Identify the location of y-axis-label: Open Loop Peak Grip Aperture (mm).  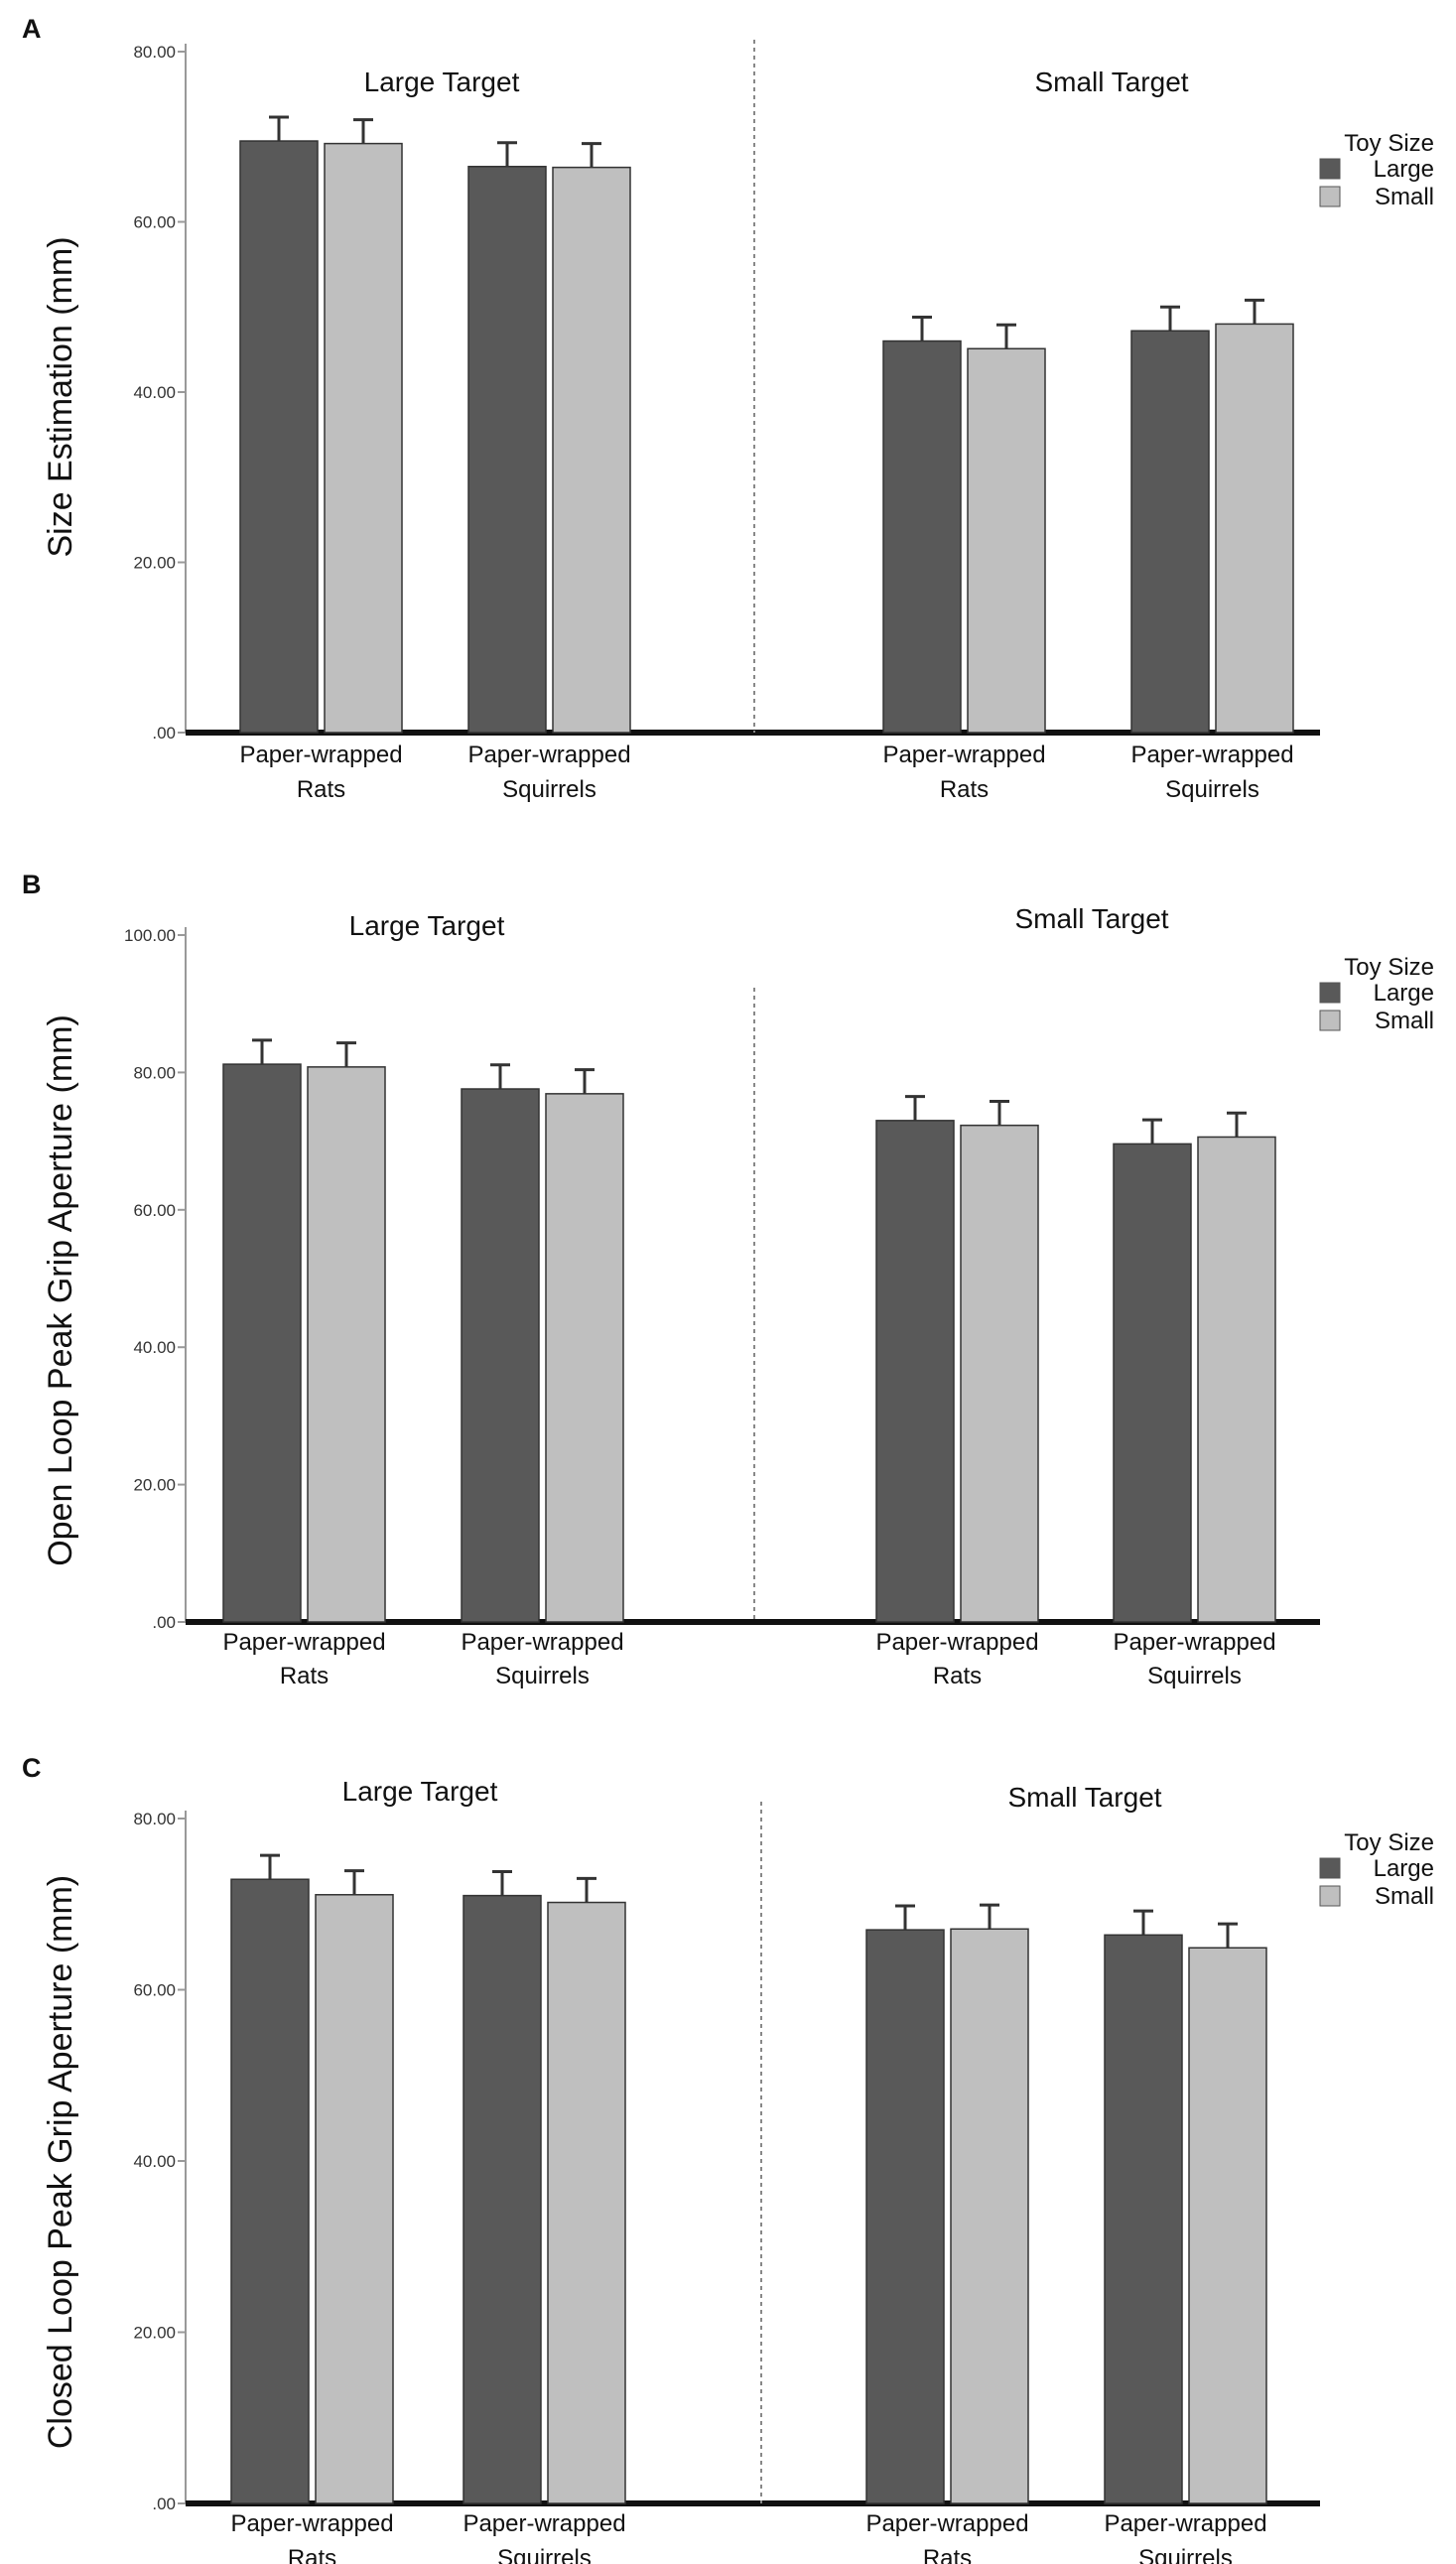
(60, 1290).